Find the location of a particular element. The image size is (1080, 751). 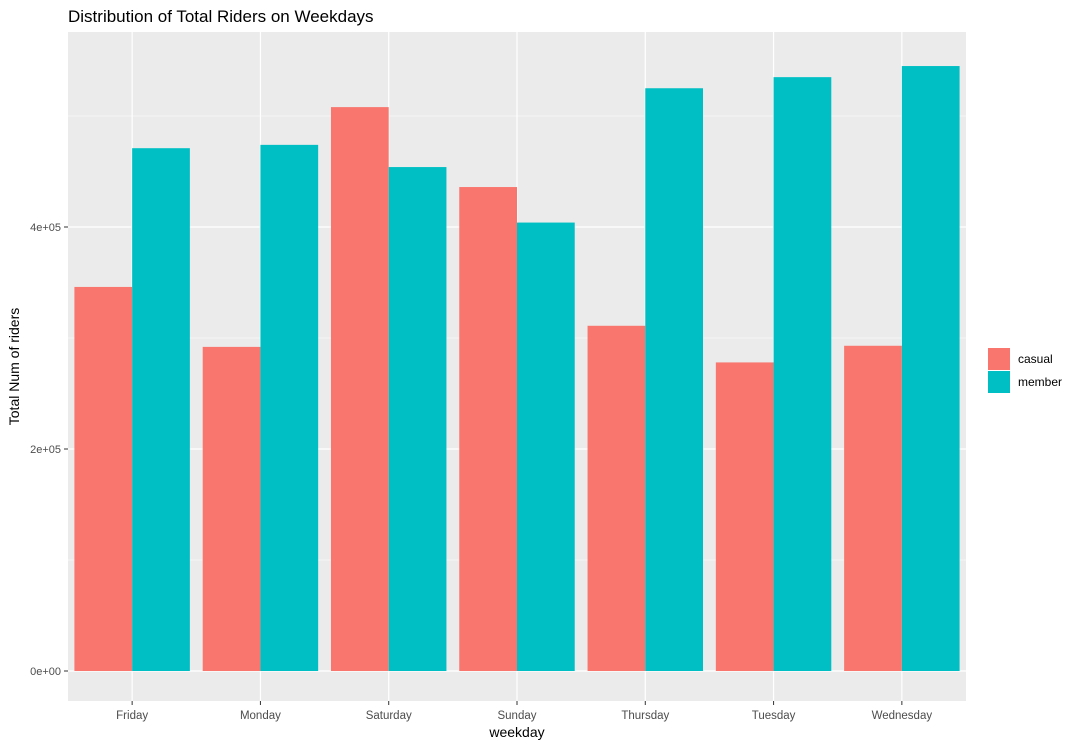

x-tick-label: Thursday is located at coordinates (645, 716).